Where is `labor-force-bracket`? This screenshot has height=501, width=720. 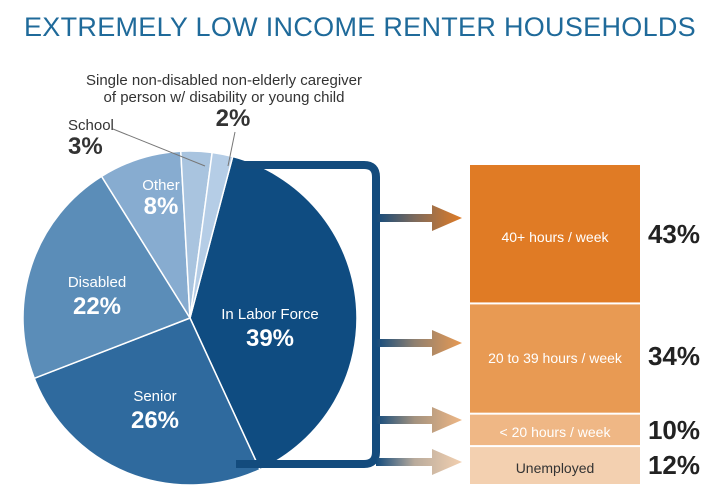 labor-force-bracket is located at coordinates (308, 314).